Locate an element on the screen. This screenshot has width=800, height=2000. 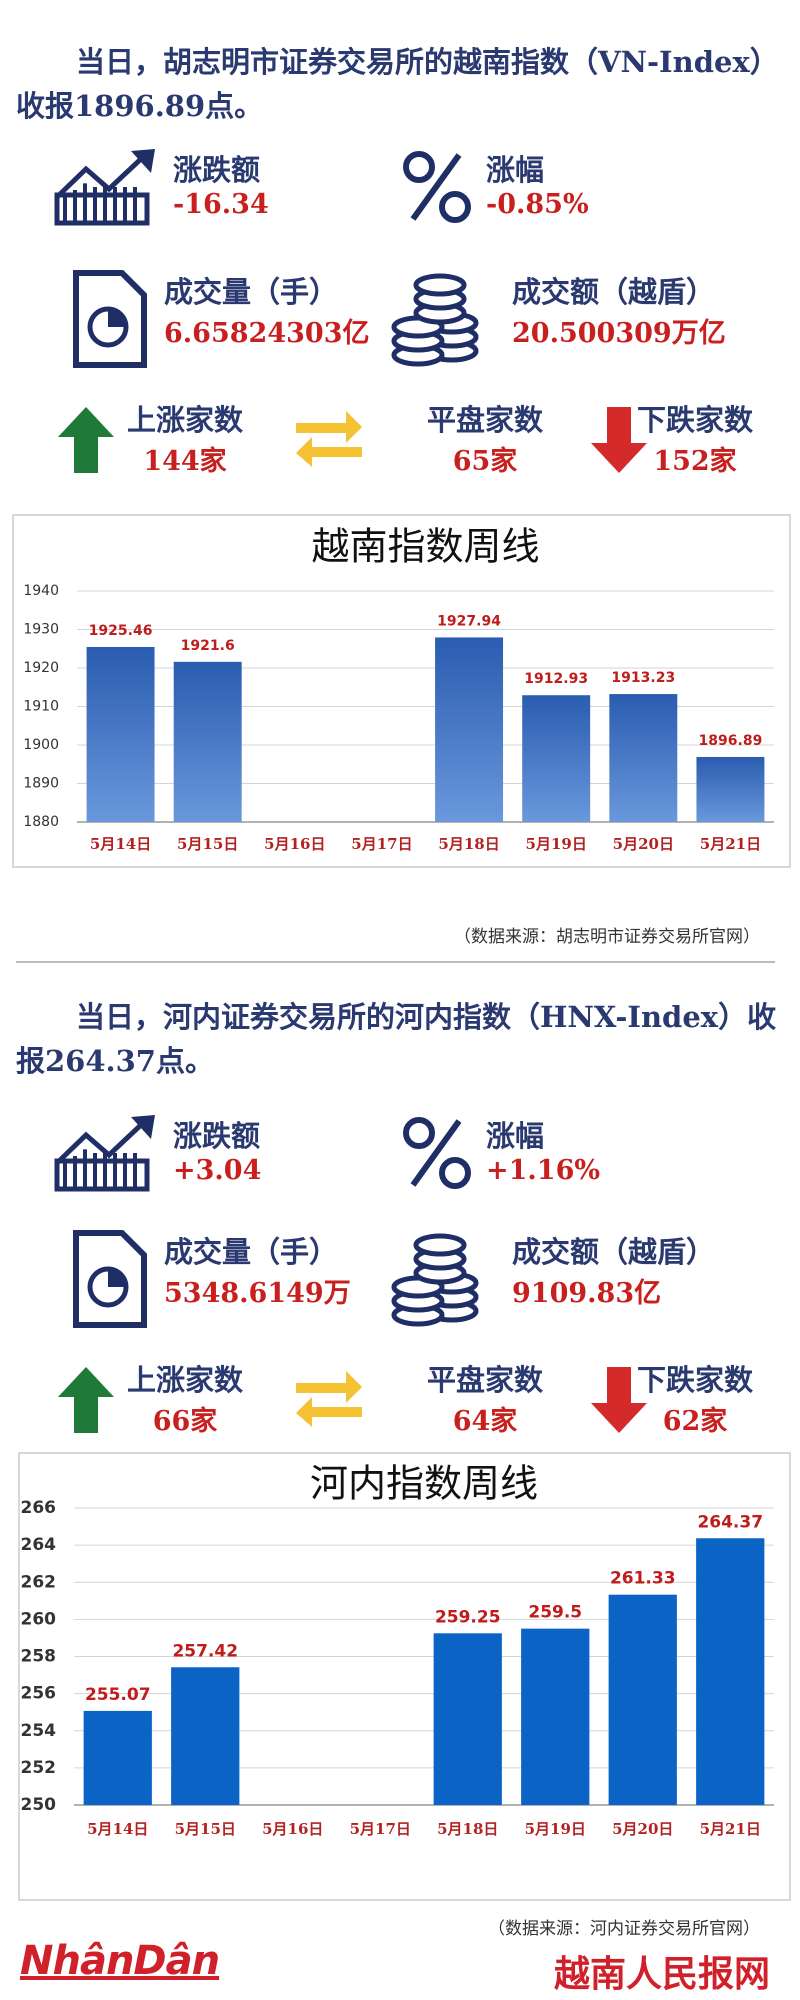
y-tick-label: 1880 is located at coordinates (41, 822).